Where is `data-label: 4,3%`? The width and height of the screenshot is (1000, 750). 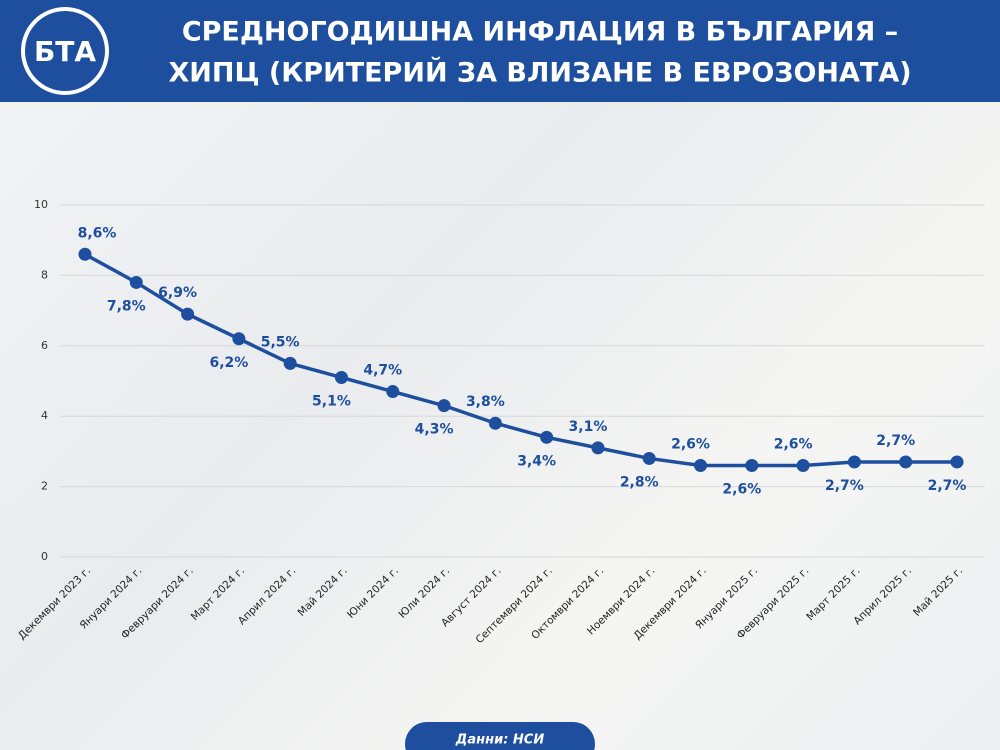 data-label: 4,3% is located at coordinates (434, 430).